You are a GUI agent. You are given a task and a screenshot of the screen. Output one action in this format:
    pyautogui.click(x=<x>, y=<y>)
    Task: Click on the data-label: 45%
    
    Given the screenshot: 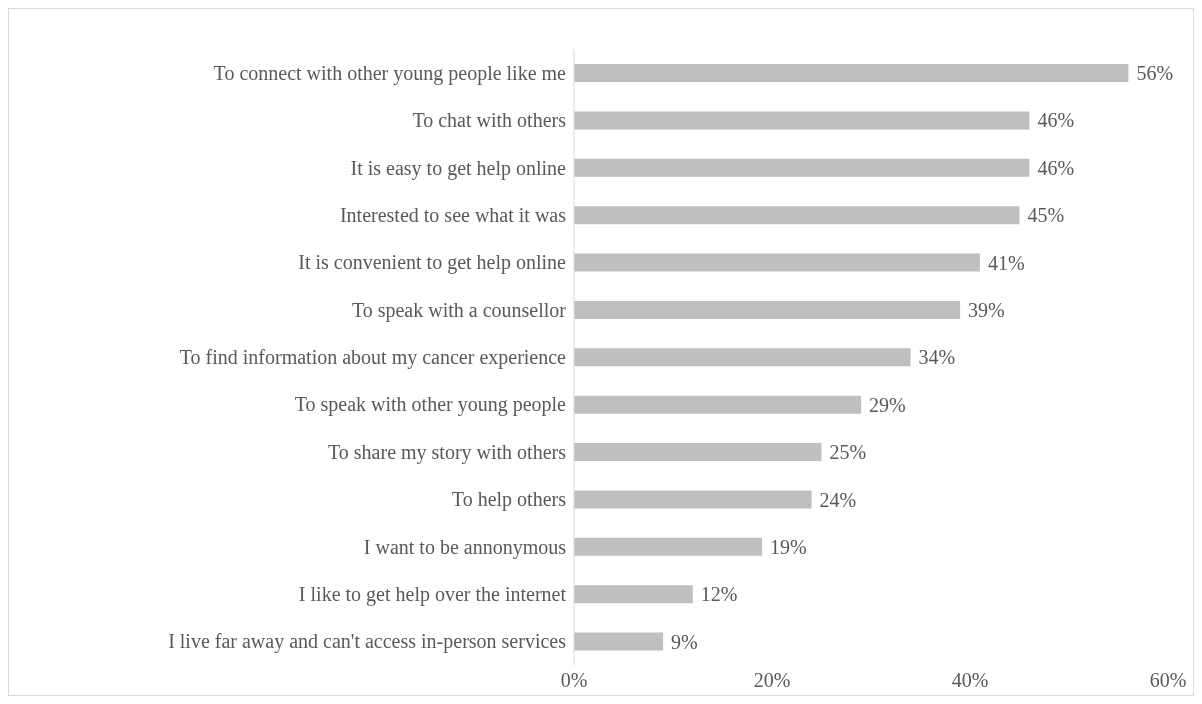 What is the action you would take?
    pyautogui.click(x=1046, y=215)
    